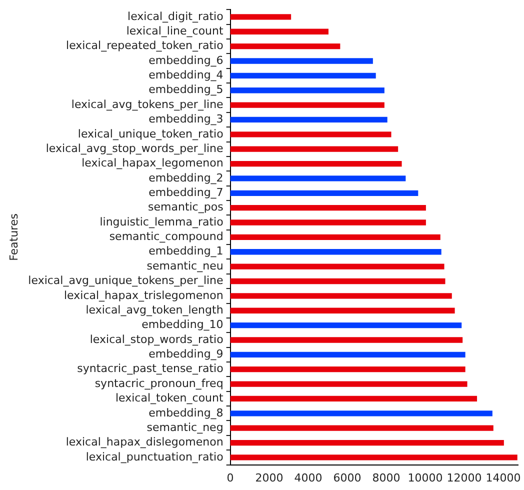 This screenshot has height=490, width=524. Describe the element at coordinates (185, 265) in the screenshot. I see `y-tick-label: semantic_neu` at that location.